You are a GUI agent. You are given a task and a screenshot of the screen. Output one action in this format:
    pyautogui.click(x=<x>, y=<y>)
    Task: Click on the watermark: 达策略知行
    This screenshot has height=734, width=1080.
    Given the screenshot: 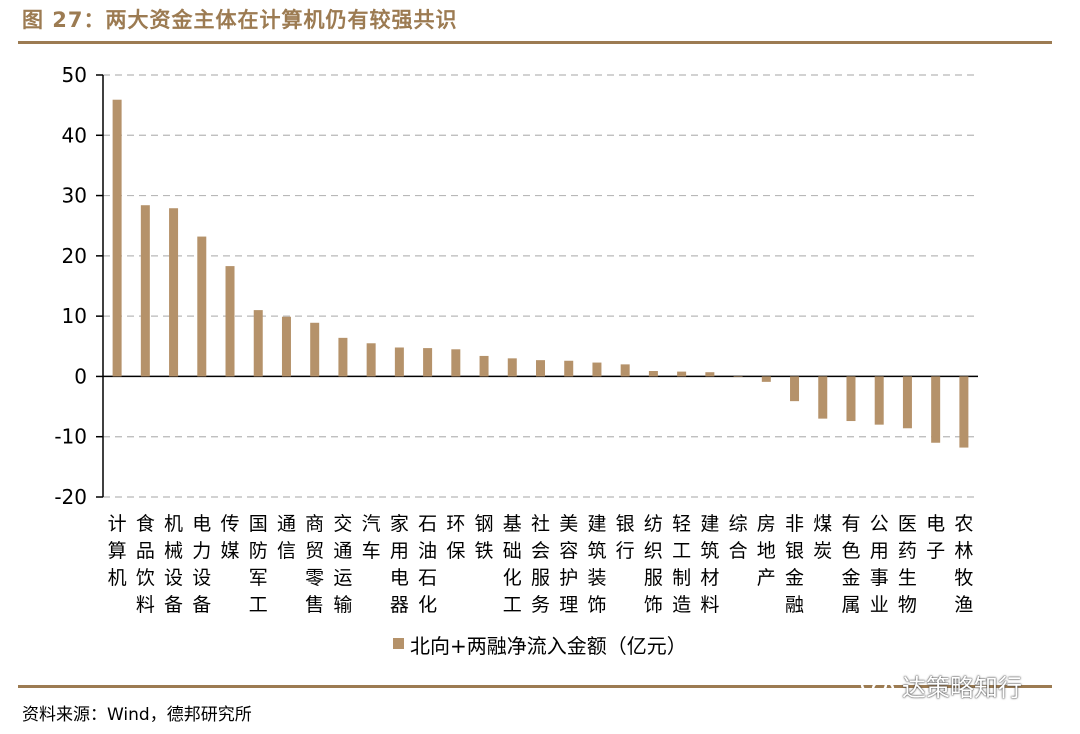 What is the action you would take?
    pyautogui.click(x=941, y=685)
    